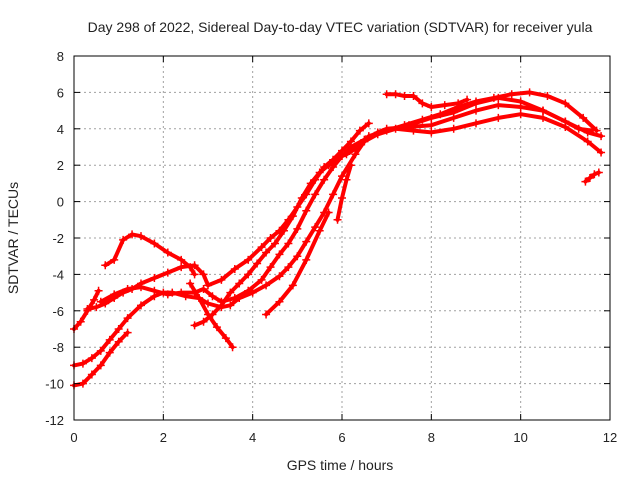  Describe the element at coordinates (58, 274) in the screenshot. I see `y-tick-label: -4` at that location.